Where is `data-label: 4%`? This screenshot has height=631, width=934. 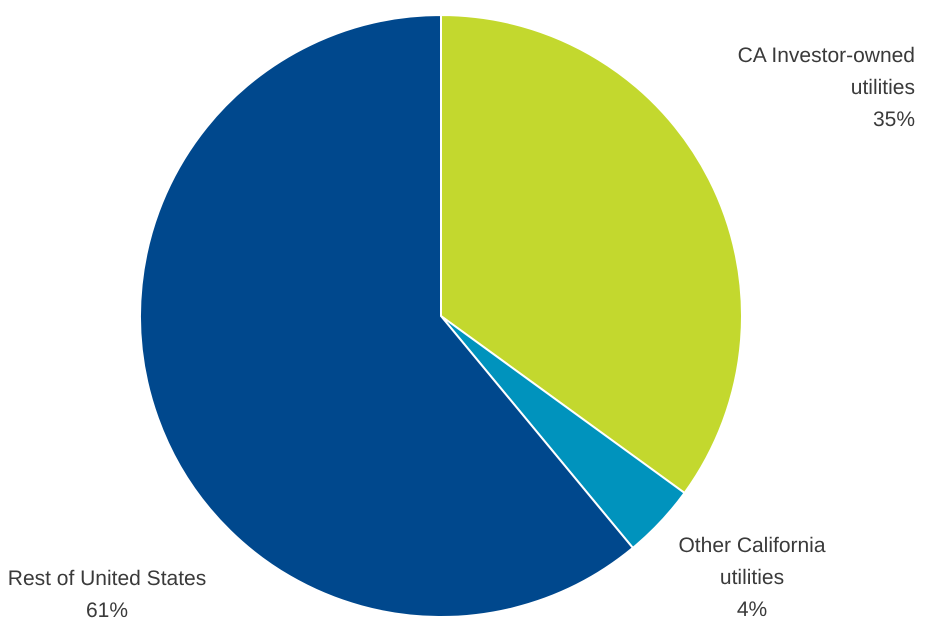
data-label: 4% is located at coordinates (752, 609).